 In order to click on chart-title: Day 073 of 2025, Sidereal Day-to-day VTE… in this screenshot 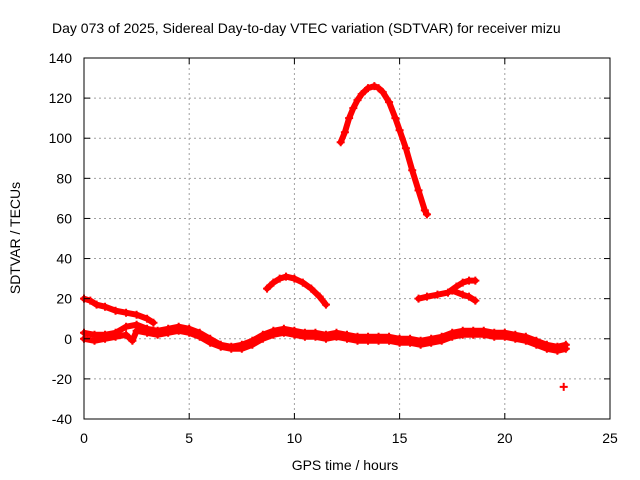, I will do `click(306, 28)`.